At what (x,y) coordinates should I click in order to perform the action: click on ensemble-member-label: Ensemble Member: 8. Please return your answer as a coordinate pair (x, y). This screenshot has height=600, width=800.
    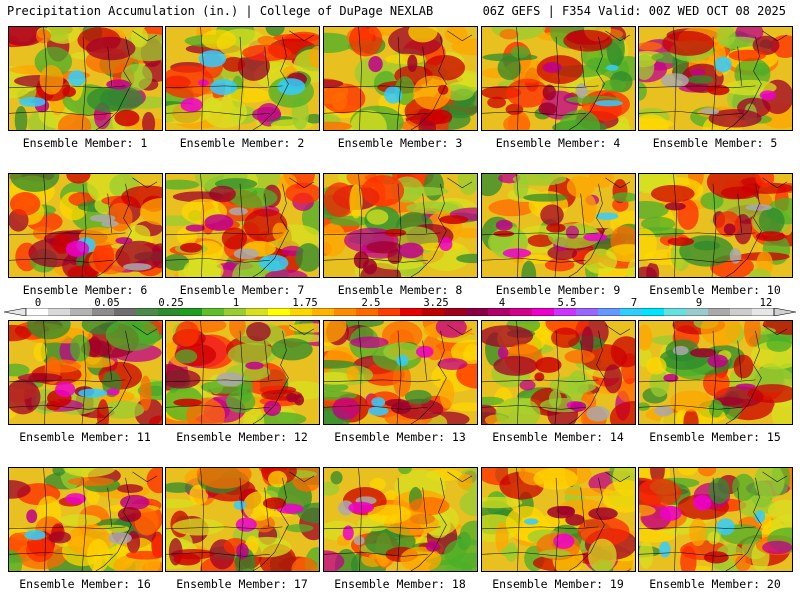
    Looking at the image, I should click on (400, 290).